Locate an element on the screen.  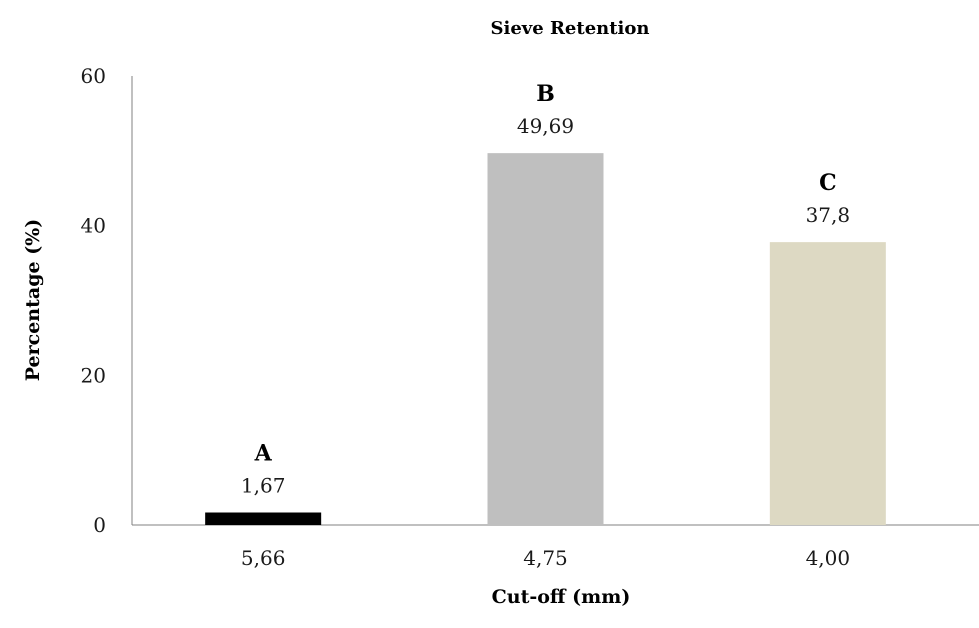
y-axis-title-group: Percentage (%) is located at coordinates (33, 300).